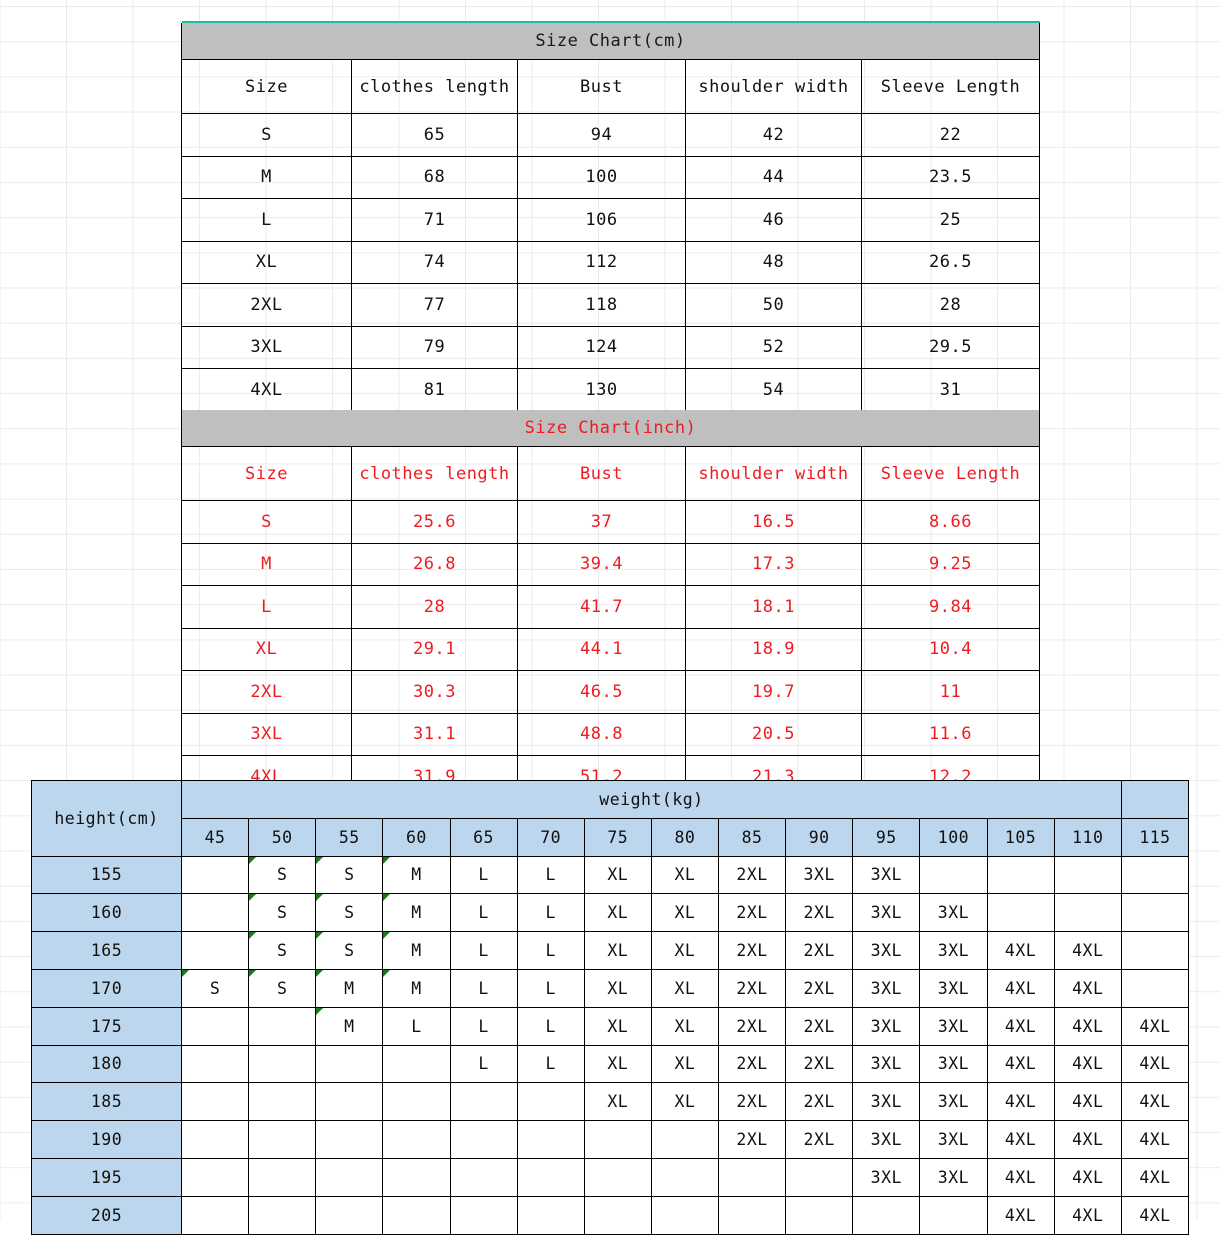  What do you see at coordinates (106, 875) in the screenshot?
I see `height-row-header-155: 155` at bounding box center [106, 875].